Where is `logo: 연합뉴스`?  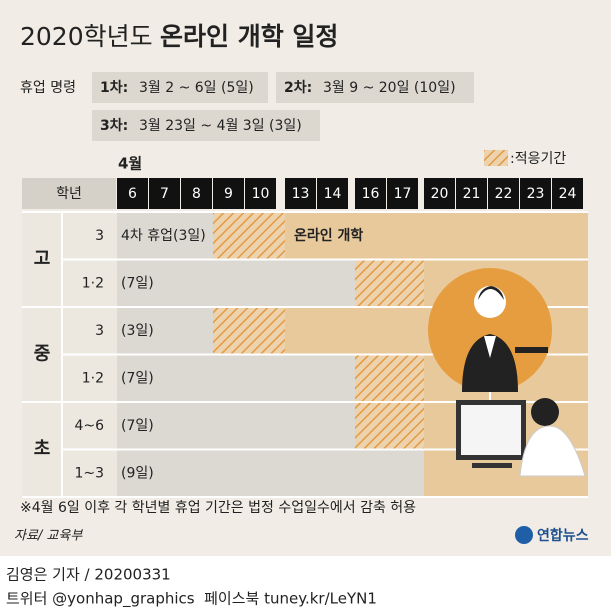
logo: 연합뉴스 is located at coordinates (563, 535).